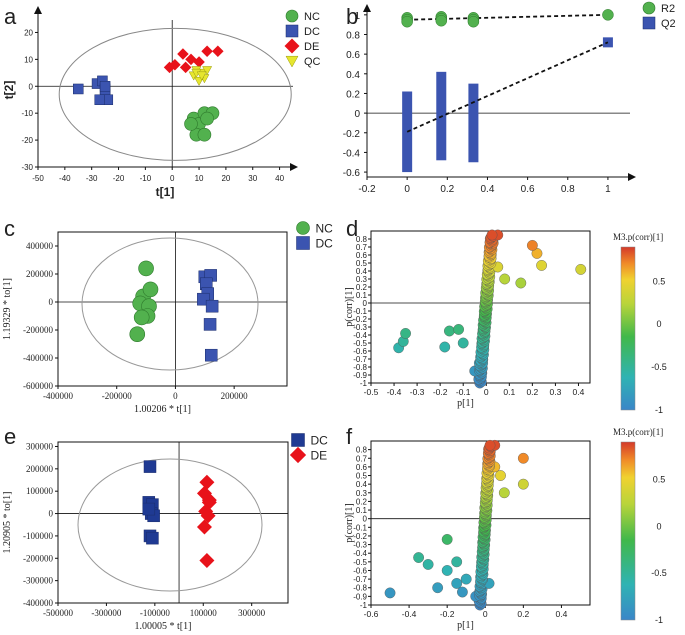  What do you see at coordinates (252, 178) in the screenshot?
I see `a-x-tick-label: 30` at bounding box center [252, 178].